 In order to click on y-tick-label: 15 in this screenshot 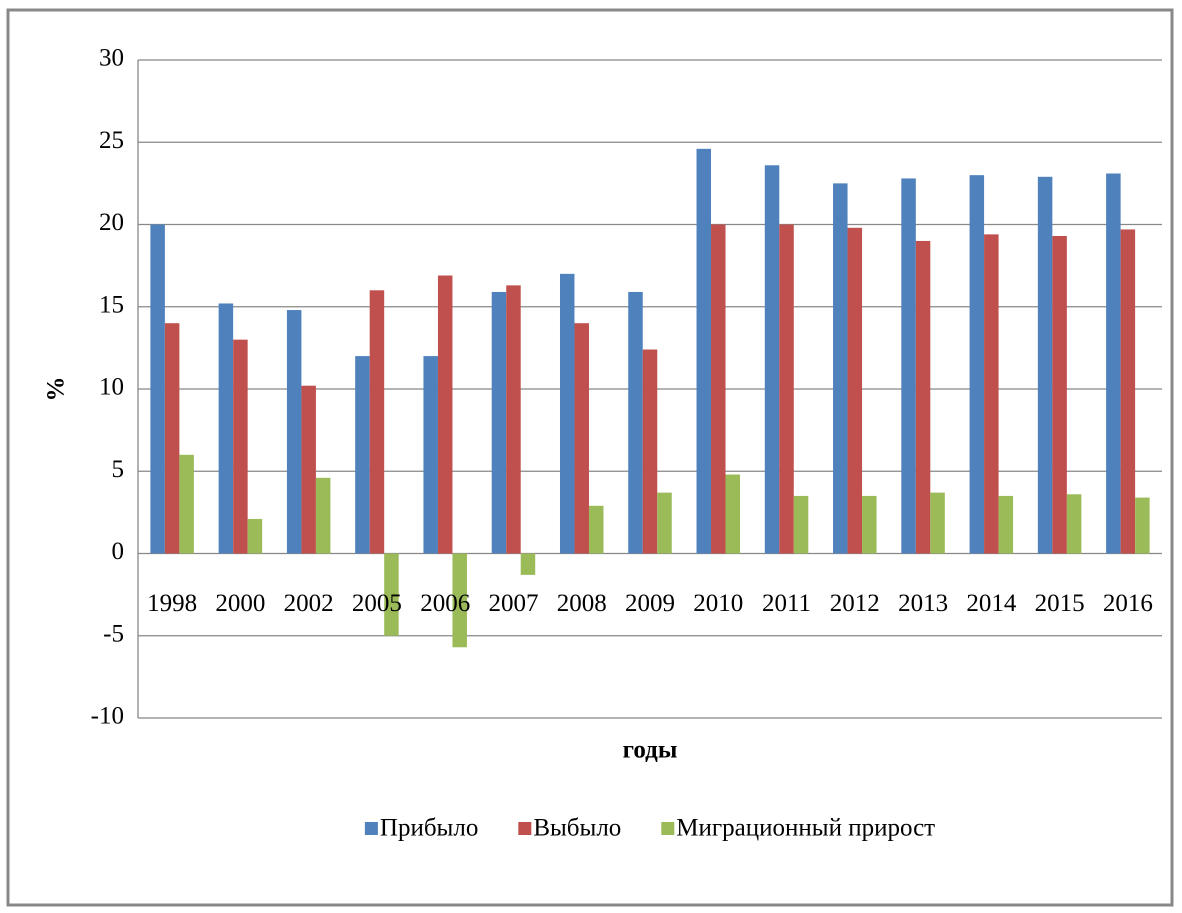, I will do `click(111, 304)`.